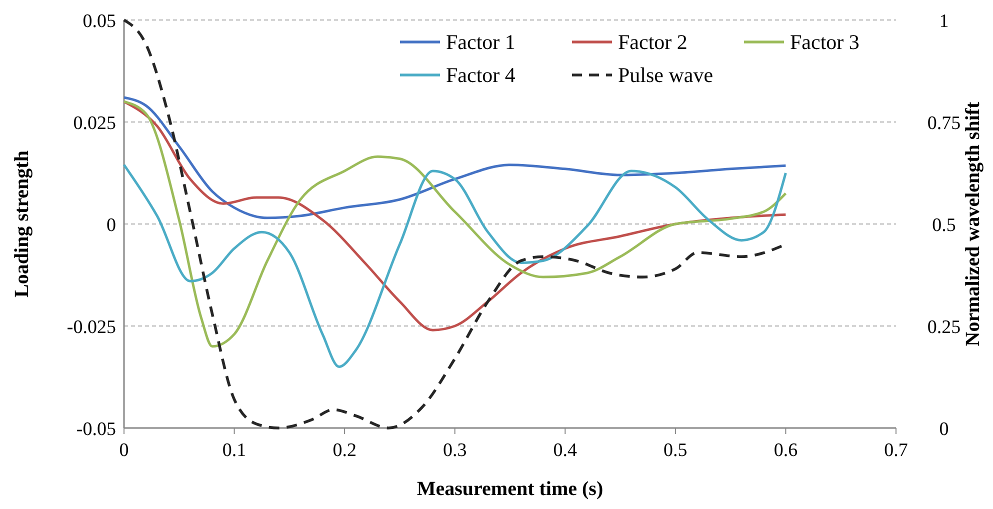  Describe the element at coordinates (973, 223) in the screenshot. I see `y2-axis-title: Normalized wavelength shift` at that location.